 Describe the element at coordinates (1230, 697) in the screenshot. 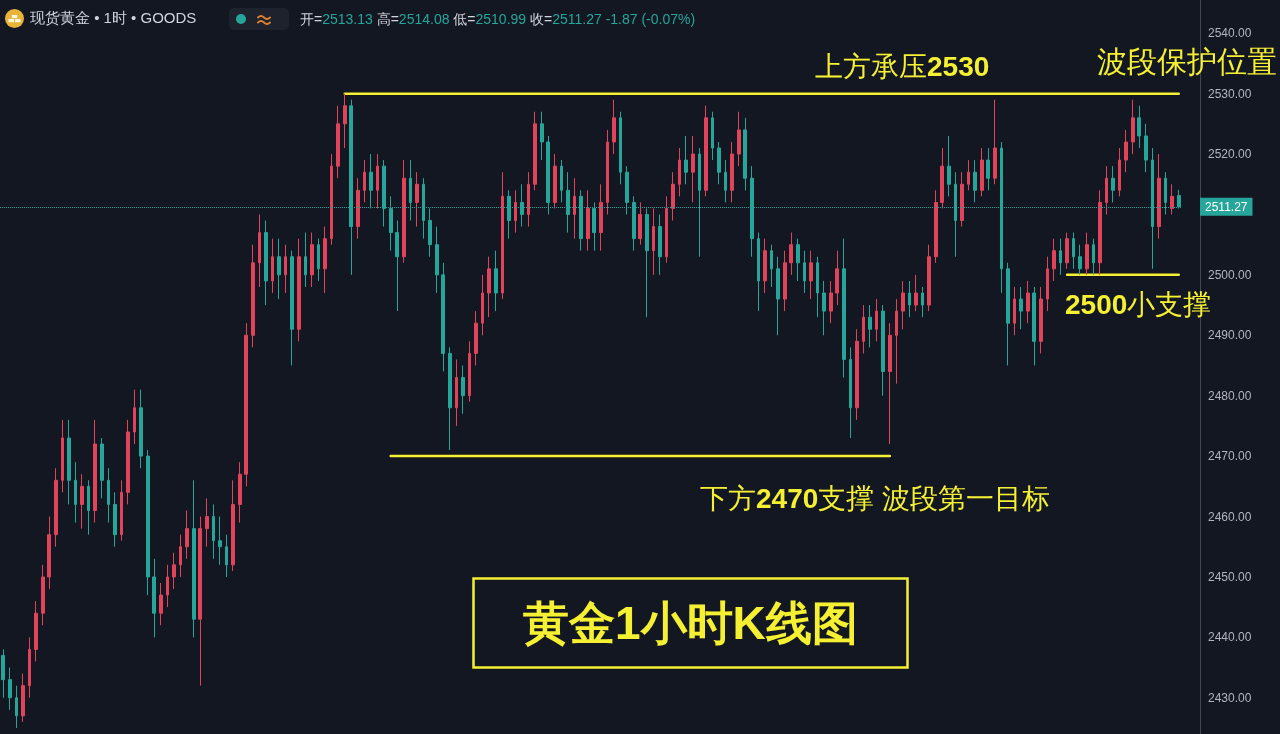

I see `y-tick-label: 2430.00` at that location.